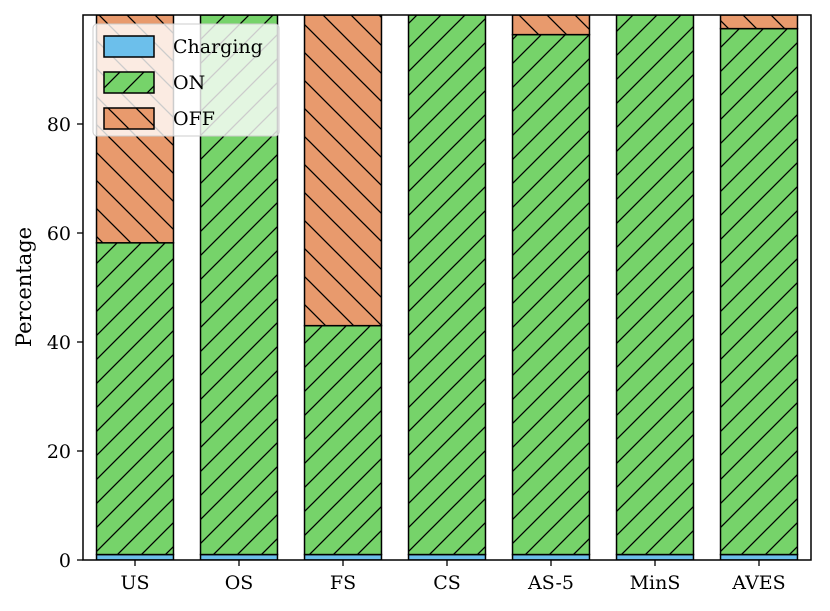 Image resolution: width=830 pixels, height=611 pixels. Describe the element at coordinates (343, 583) in the screenshot. I see `x-tick-label-fs: FS` at that location.